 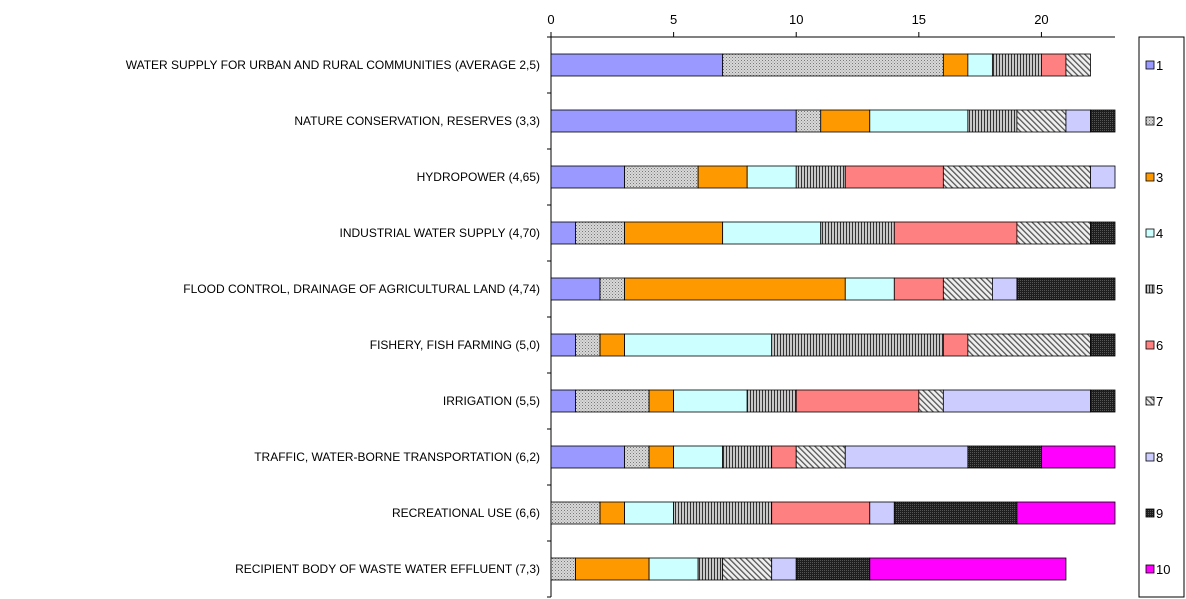 What do you see at coordinates (1163, 569) in the screenshot?
I see `legend-label-10: 10` at bounding box center [1163, 569].